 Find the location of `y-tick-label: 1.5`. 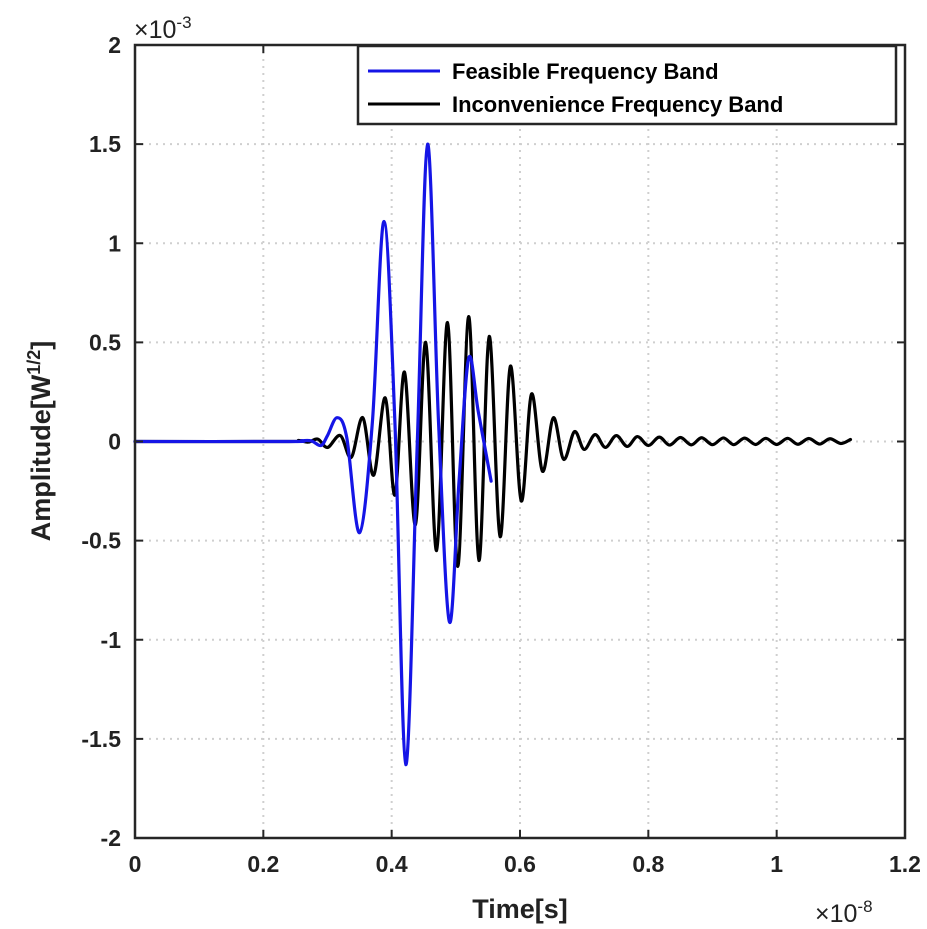

y-tick-label: 1.5 is located at coordinates (105, 144).